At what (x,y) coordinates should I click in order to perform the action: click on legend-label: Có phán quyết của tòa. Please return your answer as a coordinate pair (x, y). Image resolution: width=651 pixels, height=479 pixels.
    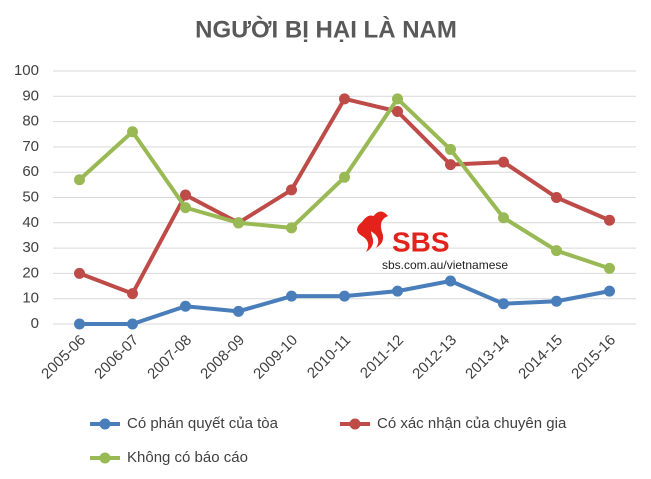
    Looking at the image, I should click on (203, 423).